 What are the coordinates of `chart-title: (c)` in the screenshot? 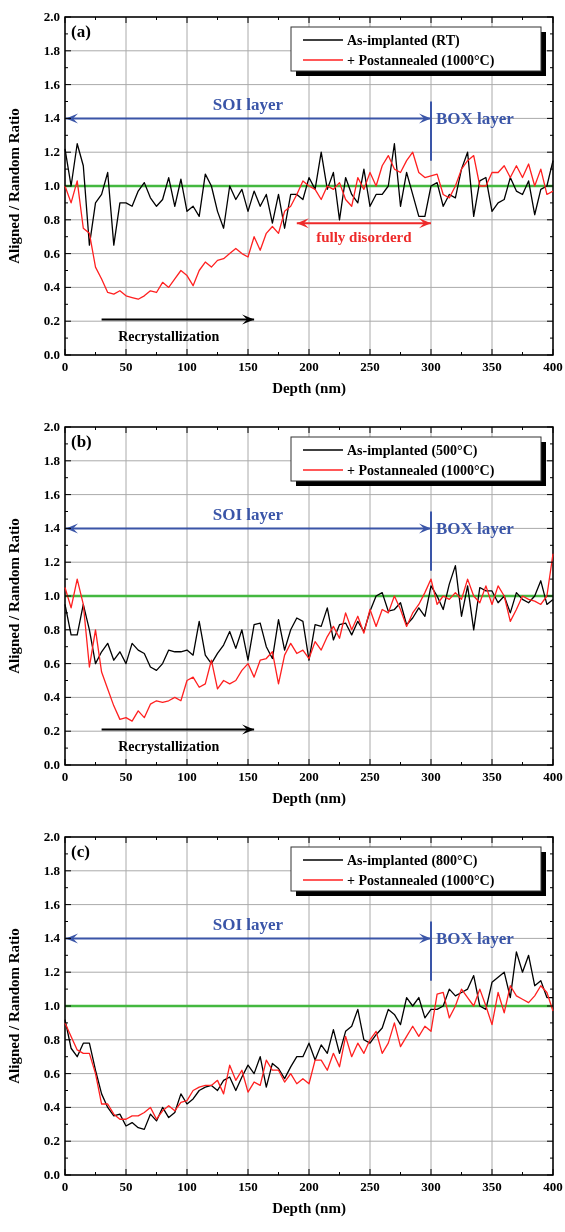 It's located at (80, 851).